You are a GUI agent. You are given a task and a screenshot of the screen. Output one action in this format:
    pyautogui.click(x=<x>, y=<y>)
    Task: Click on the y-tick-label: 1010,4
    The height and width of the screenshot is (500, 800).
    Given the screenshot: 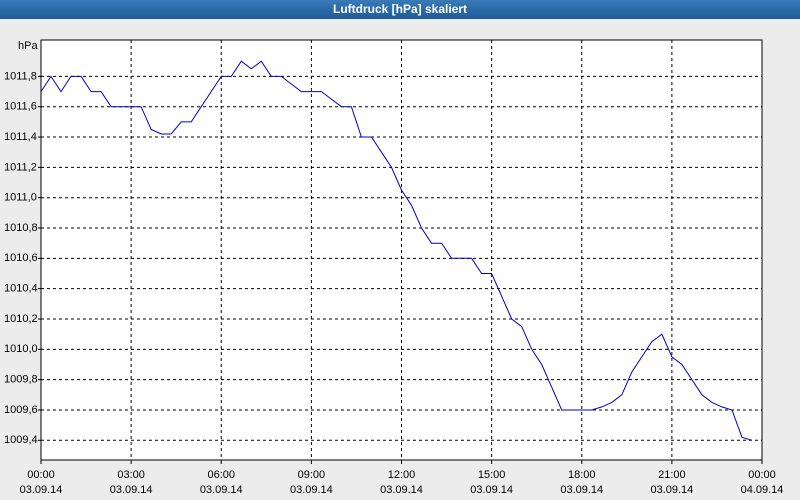 What is the action you would take?
    pyautogui.click(x=21, y=289)
    